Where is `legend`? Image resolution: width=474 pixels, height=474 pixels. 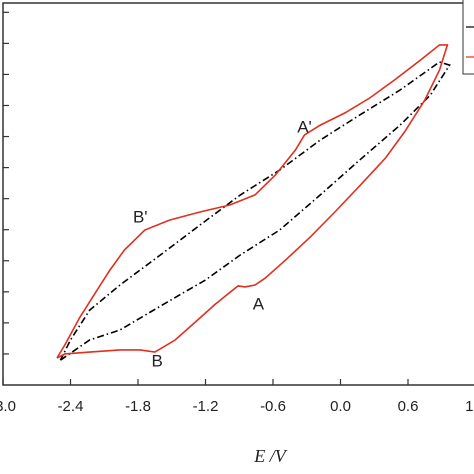
legend is located at coordinates (468, 37).